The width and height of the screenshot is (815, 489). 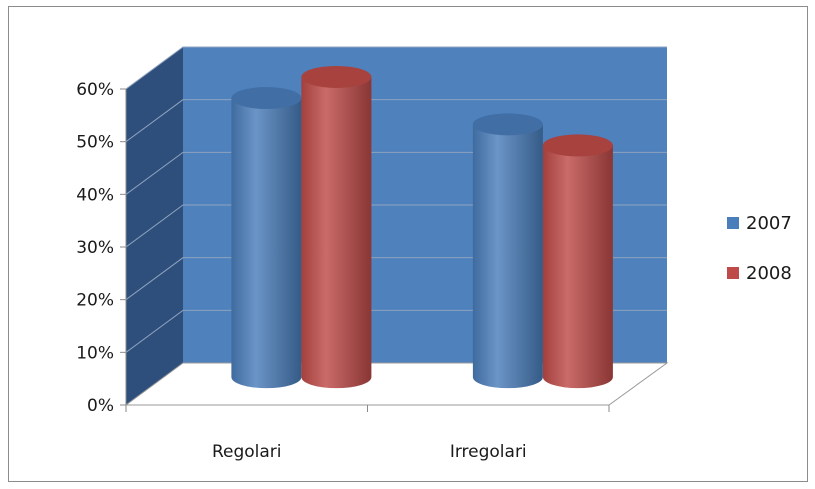 What do you see at coordinates (95, 90) in the screenshot?
I see `y-tick-label: 60%` at bounding box center [95, 90].